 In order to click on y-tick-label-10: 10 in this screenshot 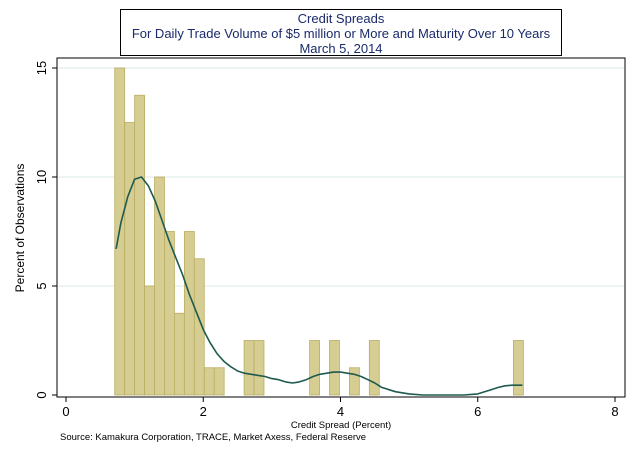, I will do `click(41, 177)`.